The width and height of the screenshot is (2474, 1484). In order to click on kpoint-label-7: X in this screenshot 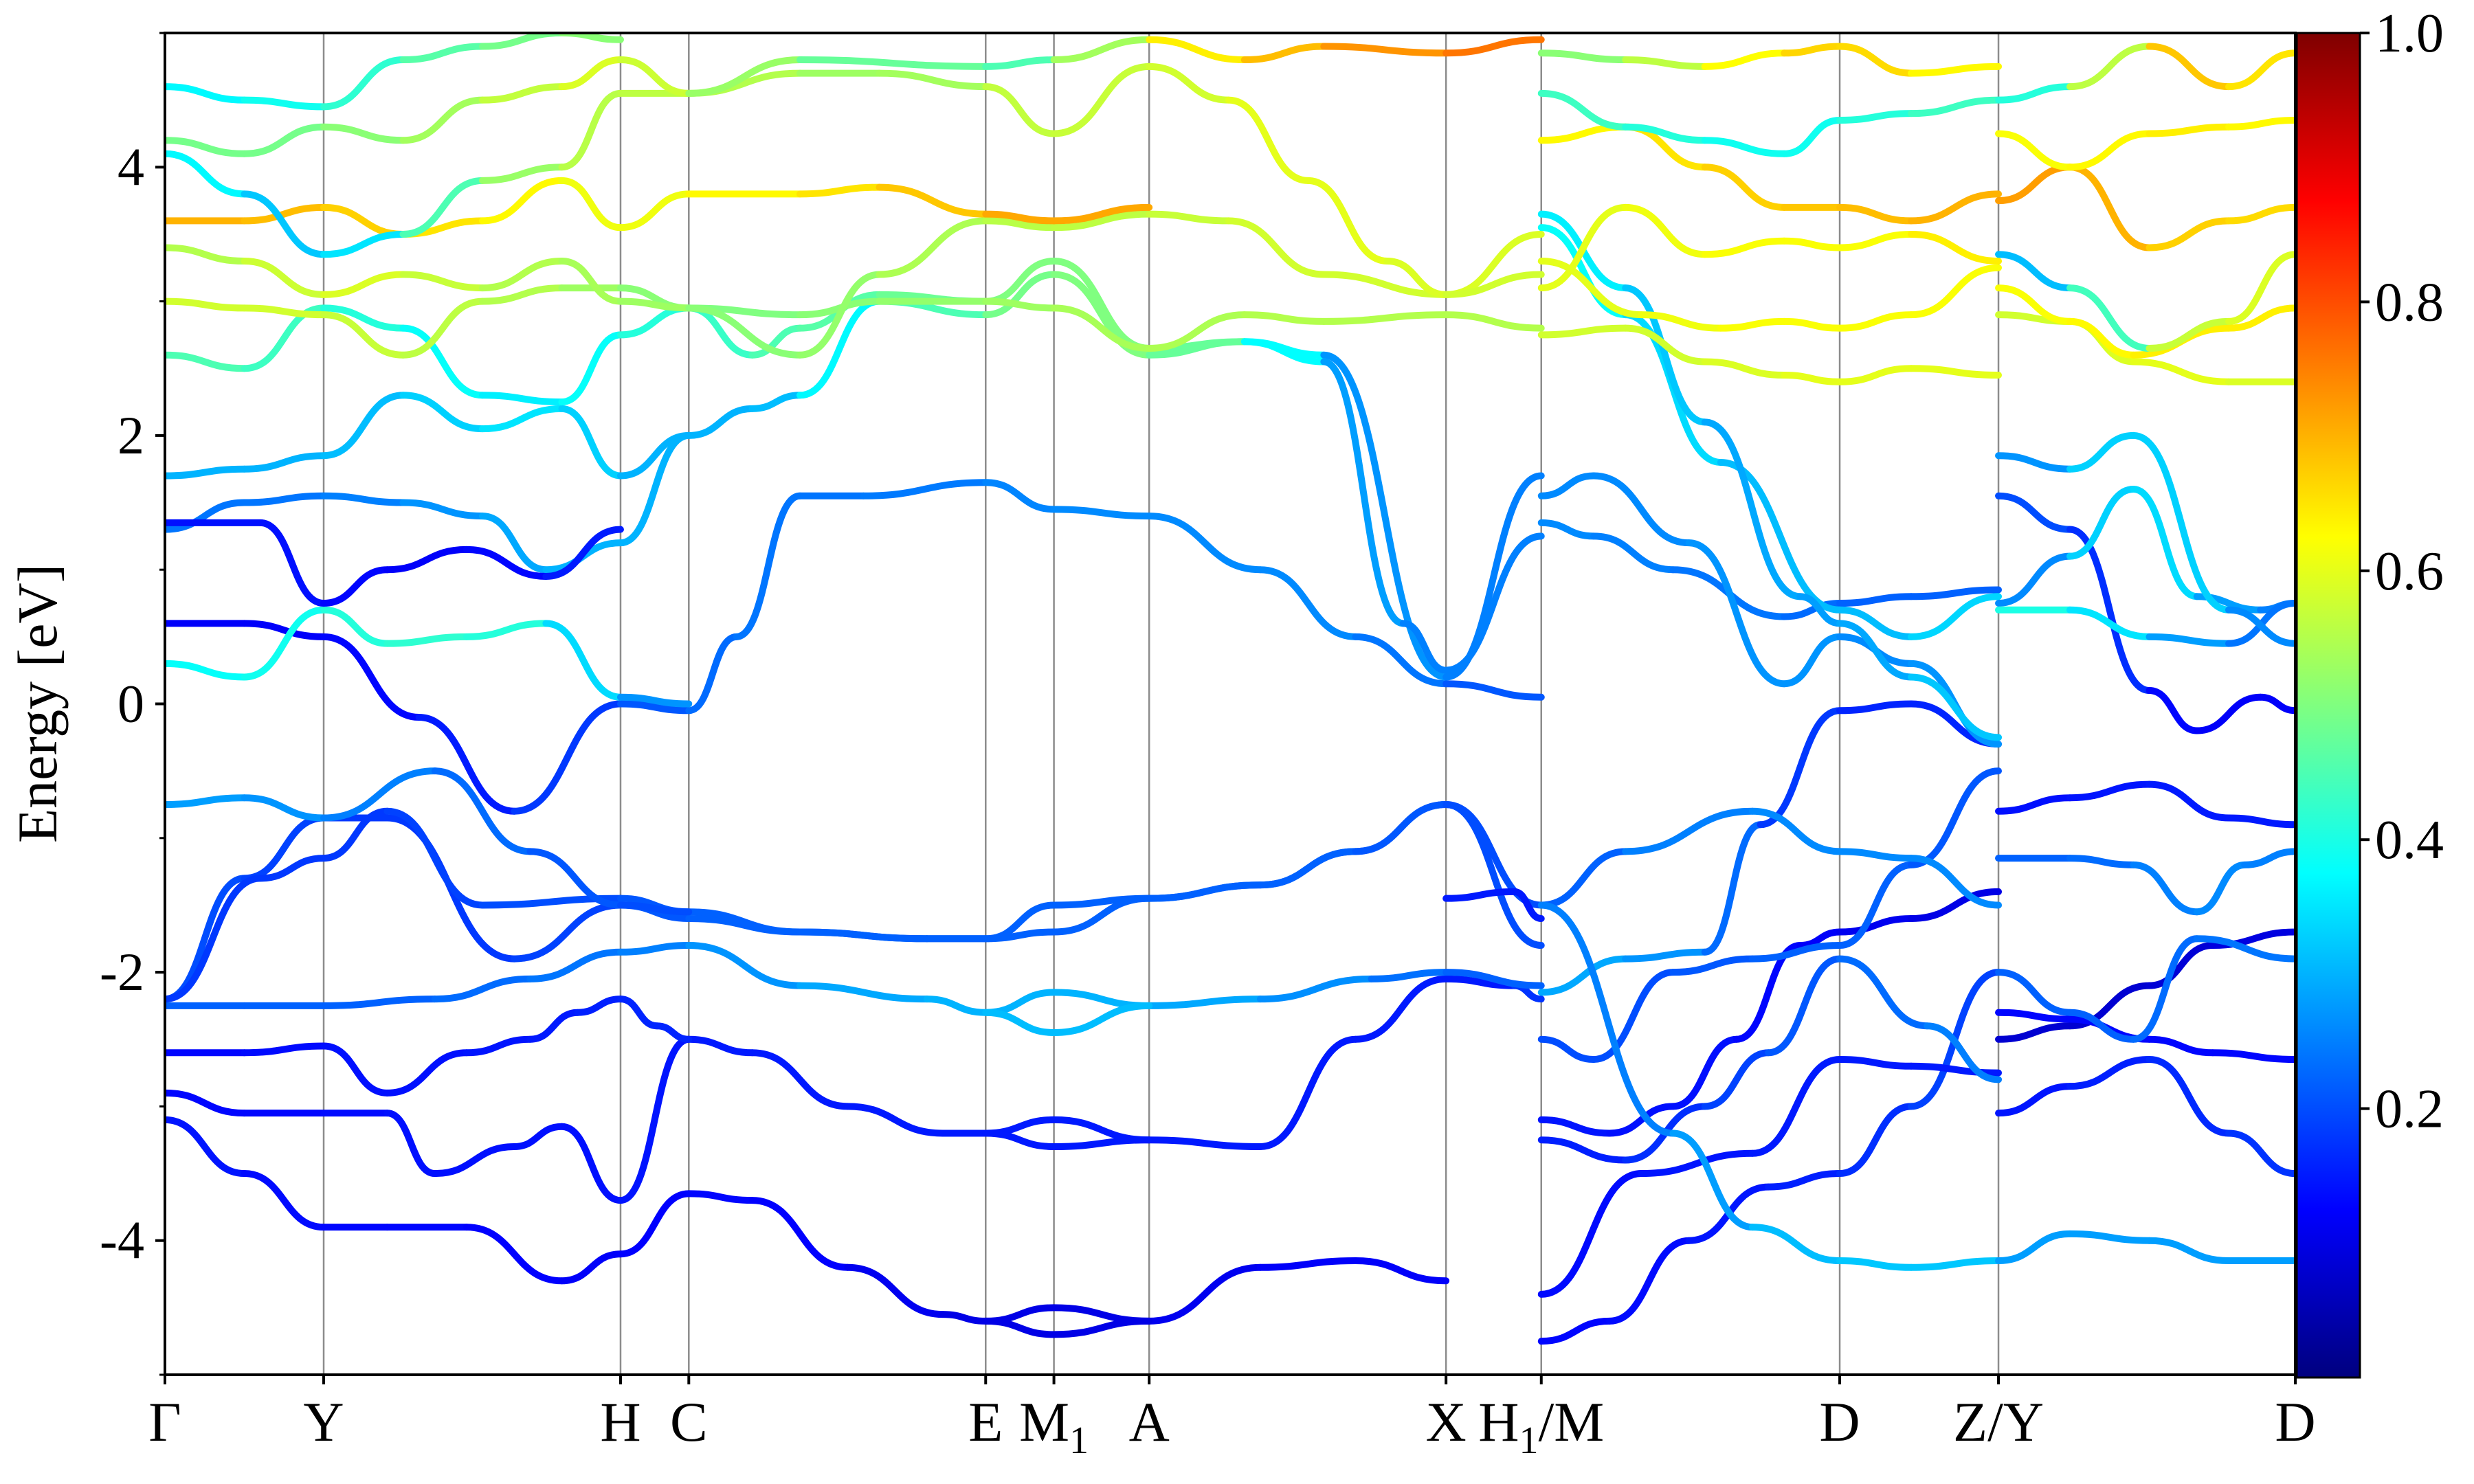, I will do `click(1447, 1422)`.